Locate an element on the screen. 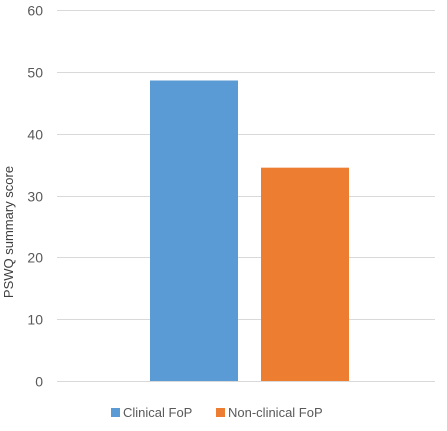 The width and height of the screenshot is (447, 431). legend-label: Clinical FoP is located at coordinates (157, 412).